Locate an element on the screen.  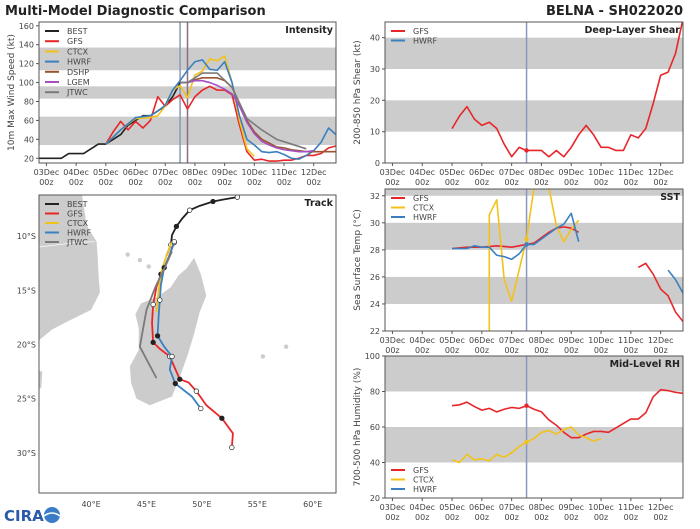
y-tick-label: 60 is located at coordinates (375, 427).